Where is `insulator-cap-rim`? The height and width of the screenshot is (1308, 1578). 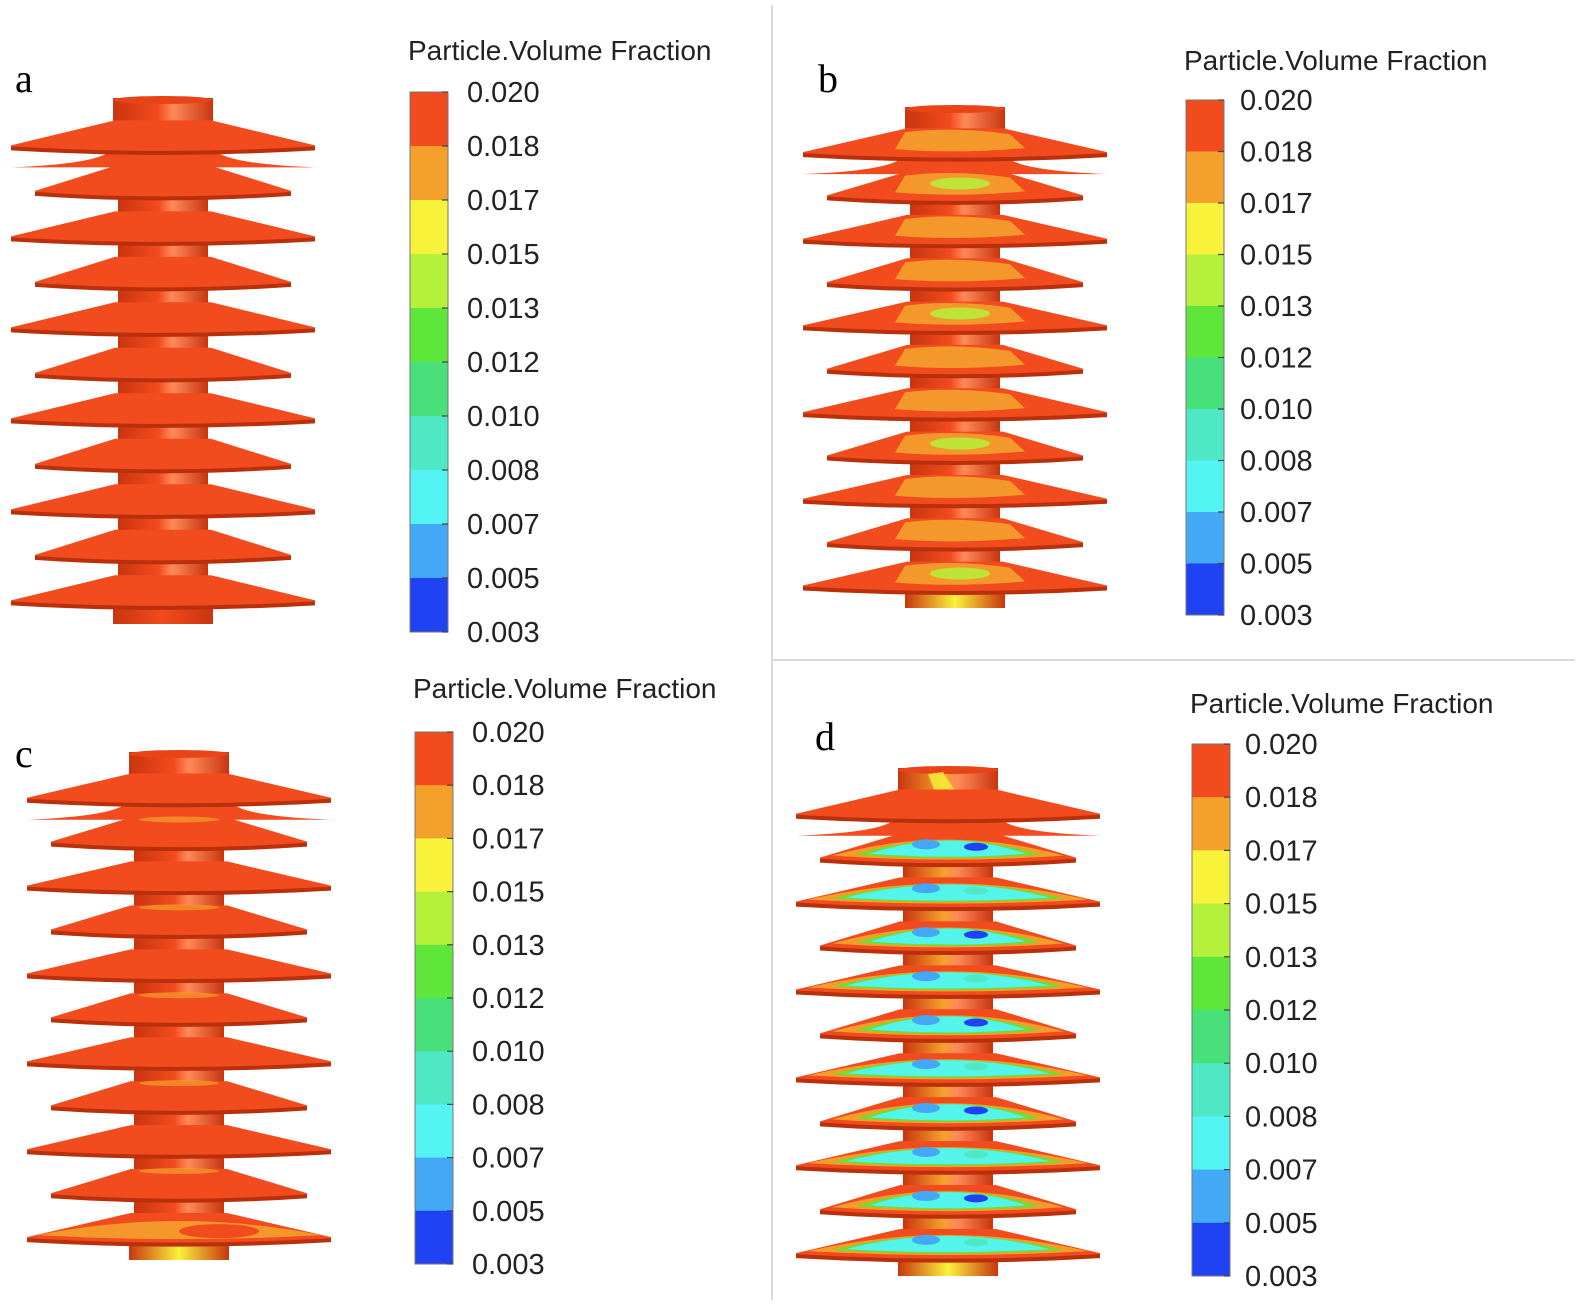 insulator-cap-rim is located at coordinates (179, 754).